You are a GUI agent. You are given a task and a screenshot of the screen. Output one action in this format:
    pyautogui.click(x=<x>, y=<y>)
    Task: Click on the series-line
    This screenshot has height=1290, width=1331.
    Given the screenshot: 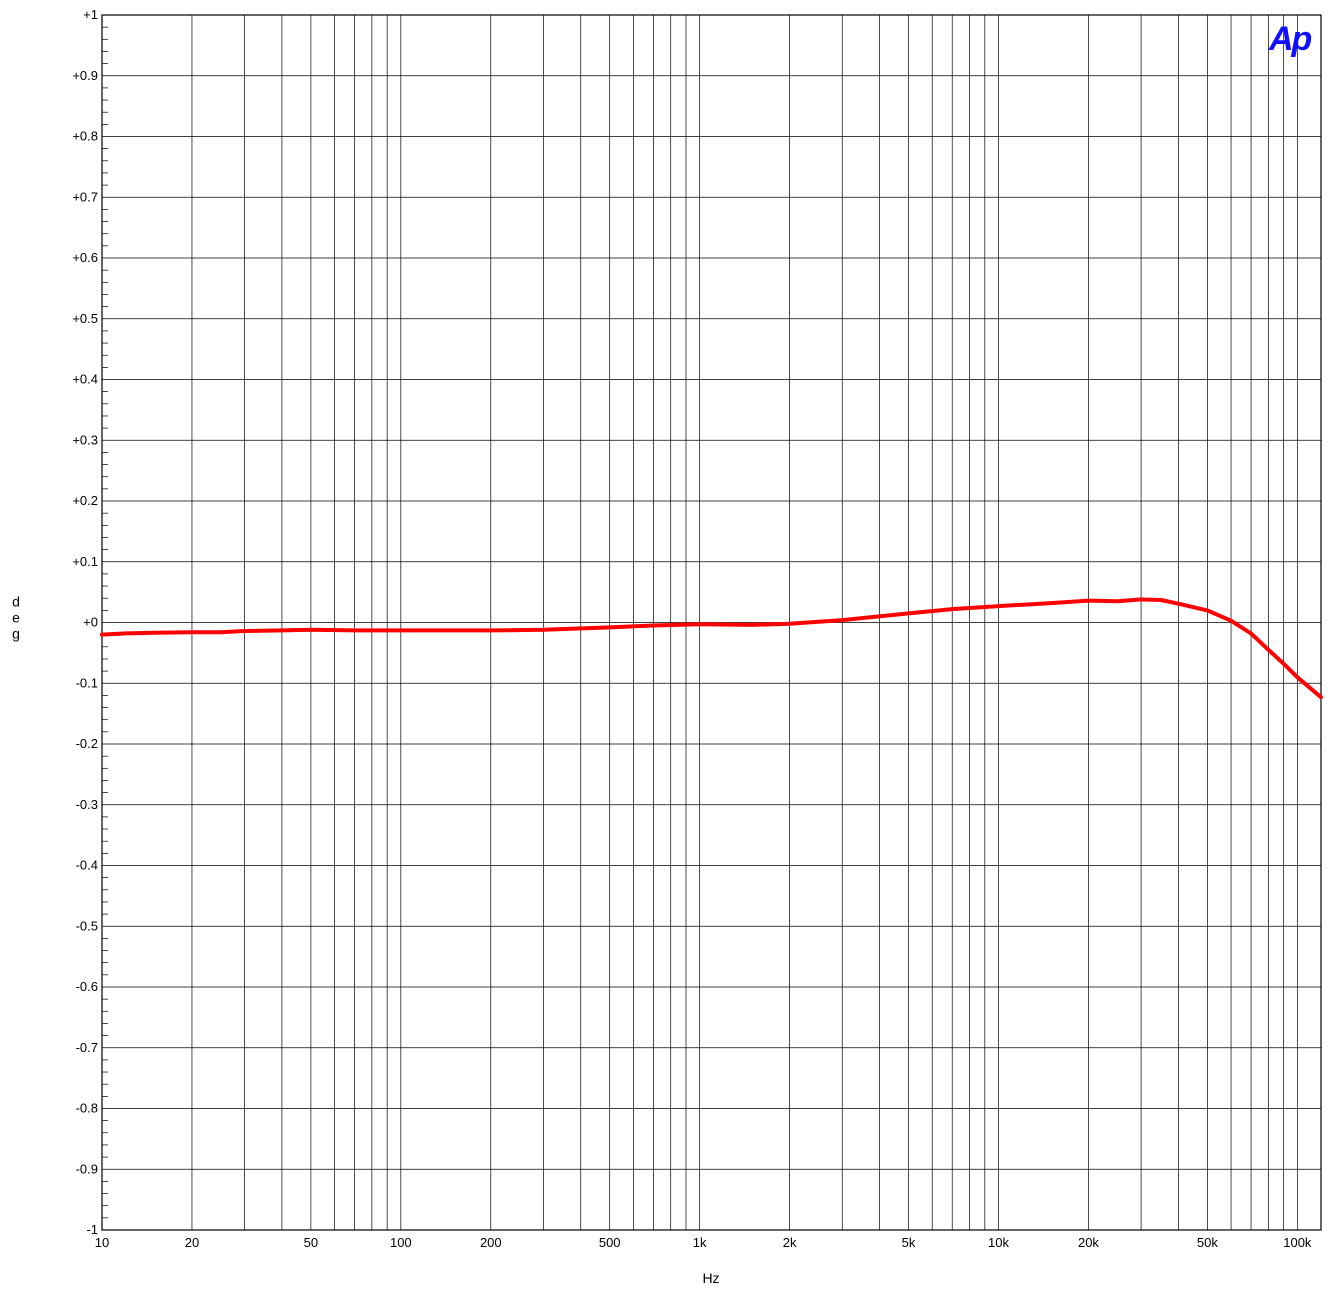 What is the action you would take?
    pyautogui.click(x=711, y=648)
    